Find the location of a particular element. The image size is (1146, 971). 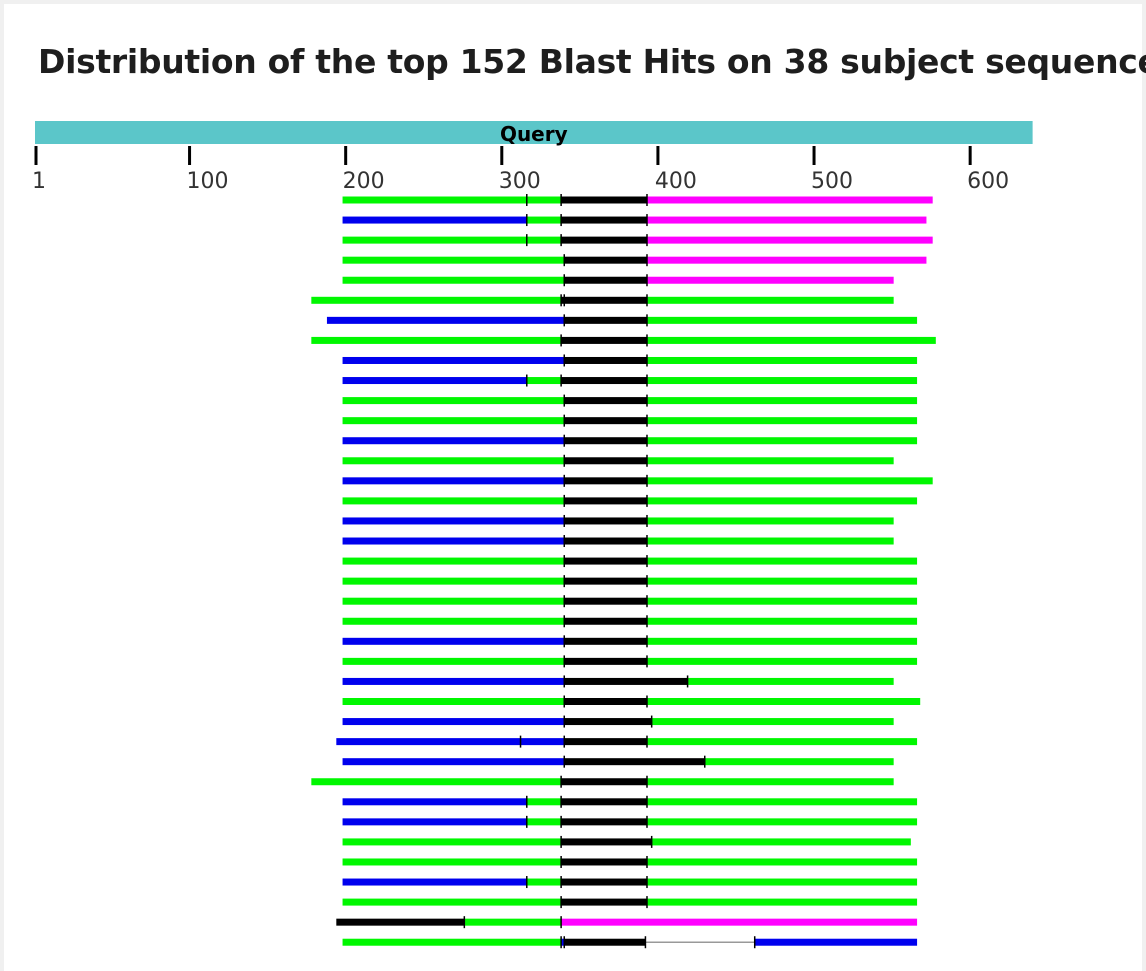

query-label: Query is located at coordinates (534, 134).